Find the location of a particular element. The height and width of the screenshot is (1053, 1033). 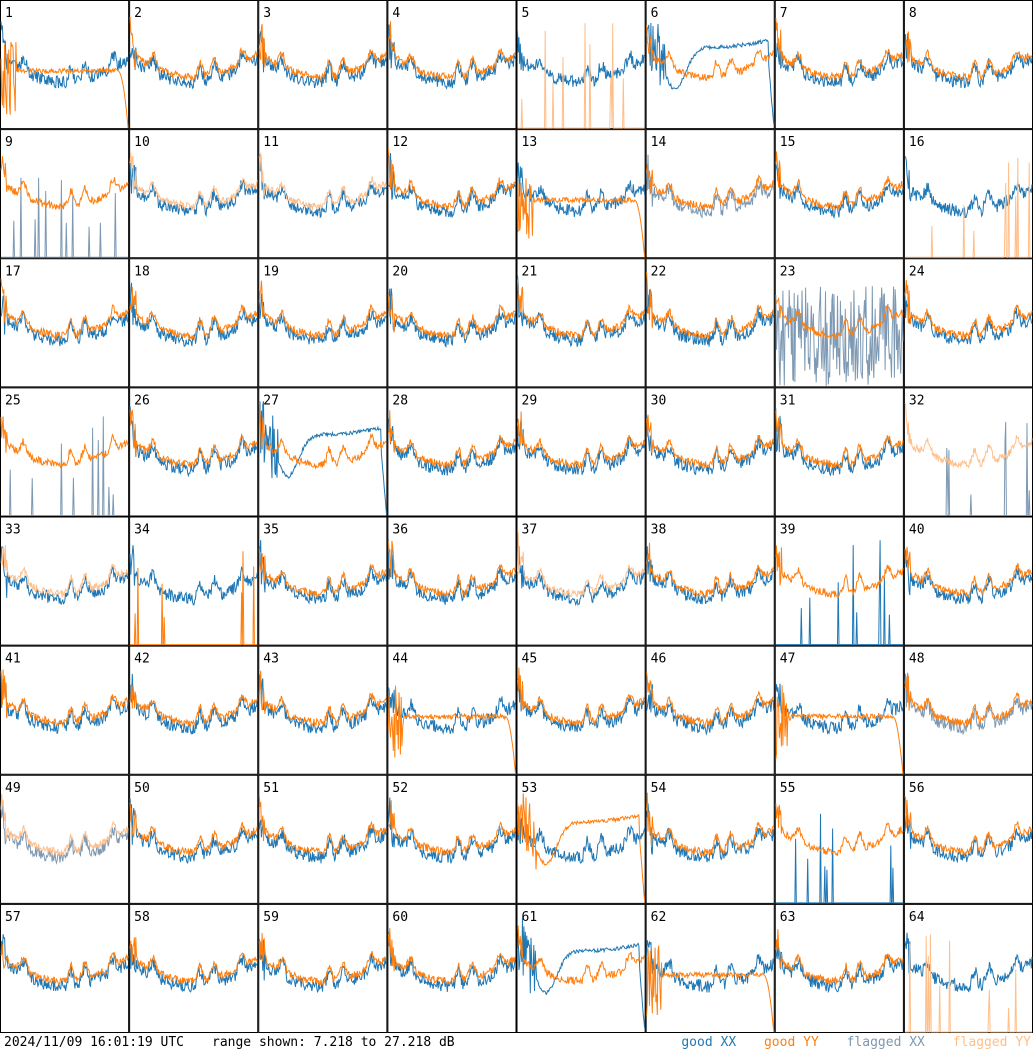

panel-52: 52 is located at coordinates (452, 839).